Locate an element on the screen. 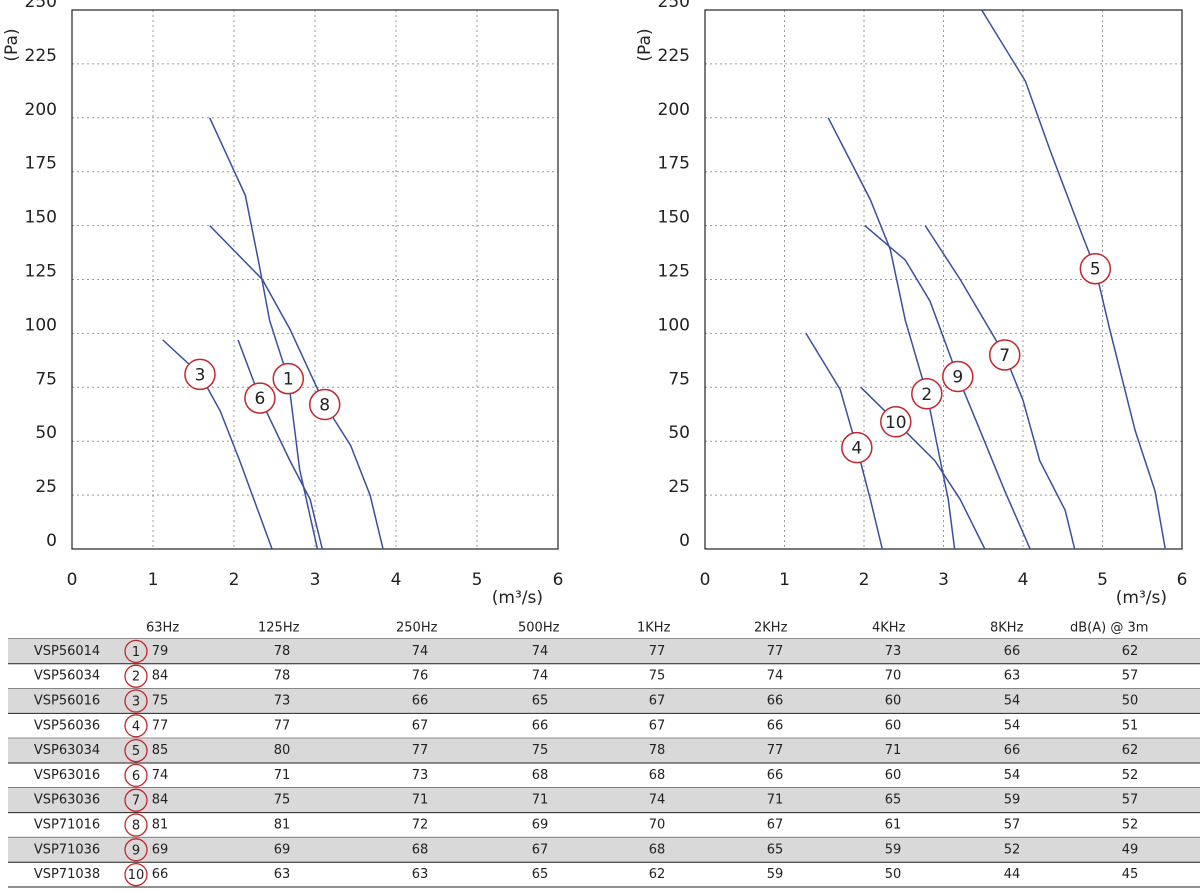 The image size is (1200, 891). cell: 50 is located at coordinates (1130, 701).